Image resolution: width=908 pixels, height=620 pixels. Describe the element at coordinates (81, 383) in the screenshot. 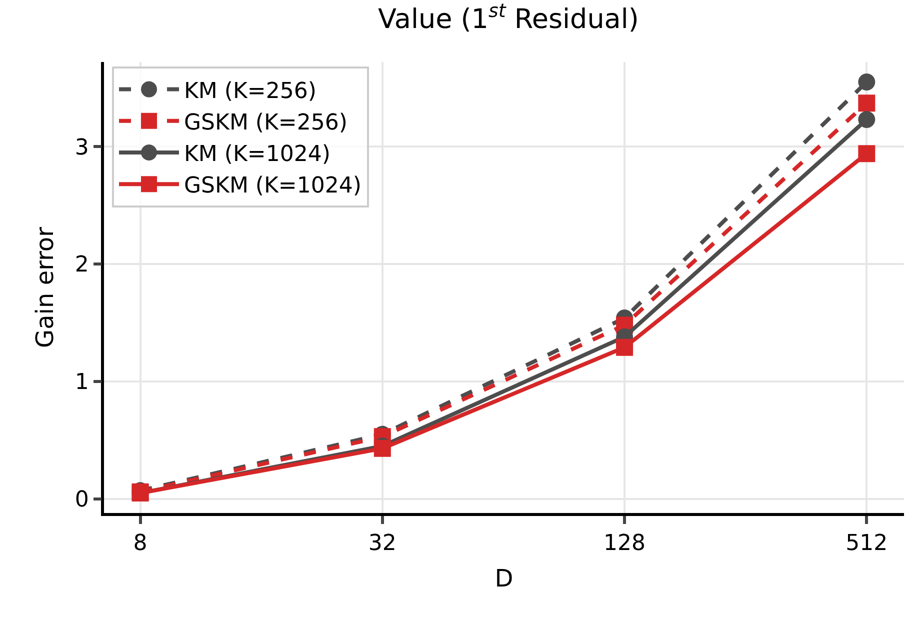

I see `y-tick-label: 1` at that location.